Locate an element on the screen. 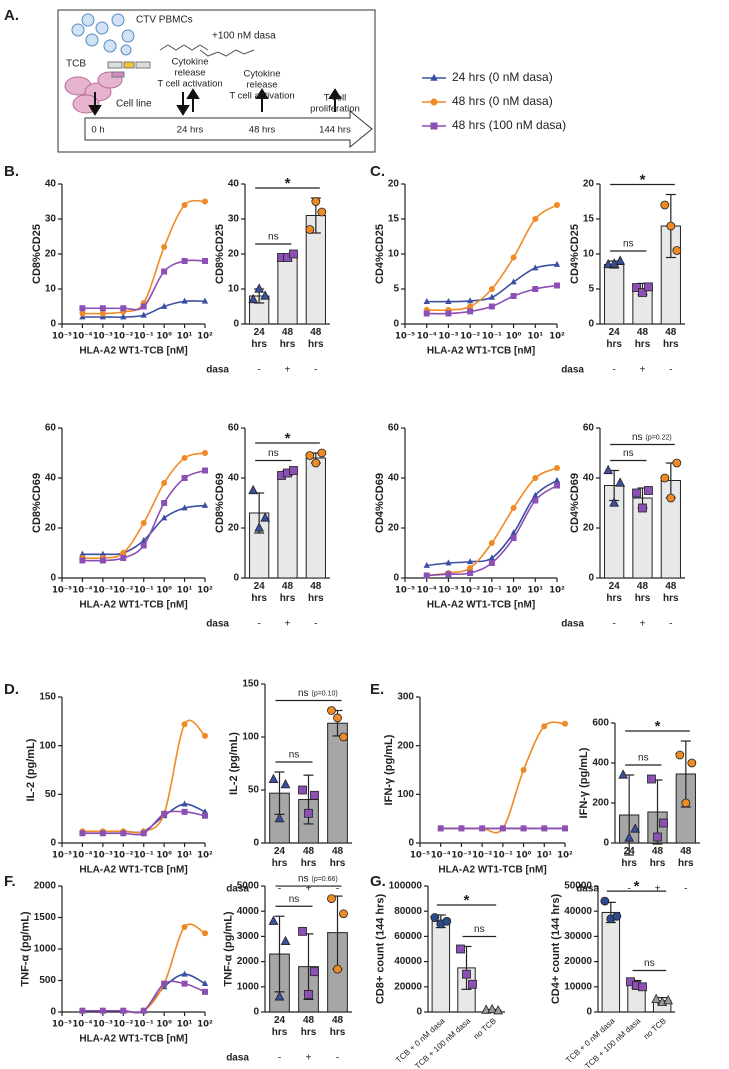  x-tick-label: 10⁻² is located at coordinates (123, 337).